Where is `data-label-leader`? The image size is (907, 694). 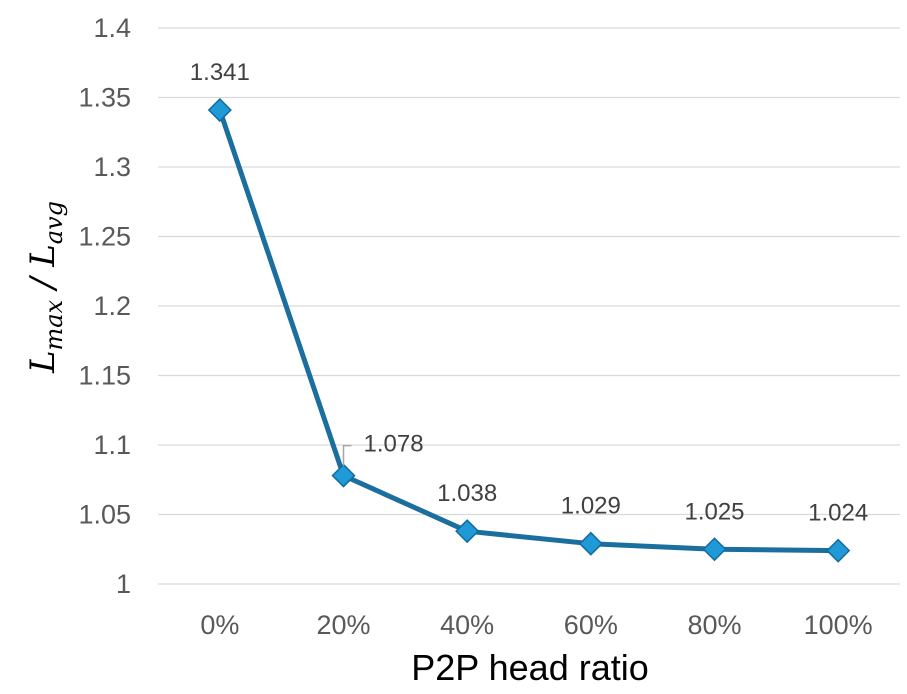
data-label-leader is located at coordinates (347, 455).